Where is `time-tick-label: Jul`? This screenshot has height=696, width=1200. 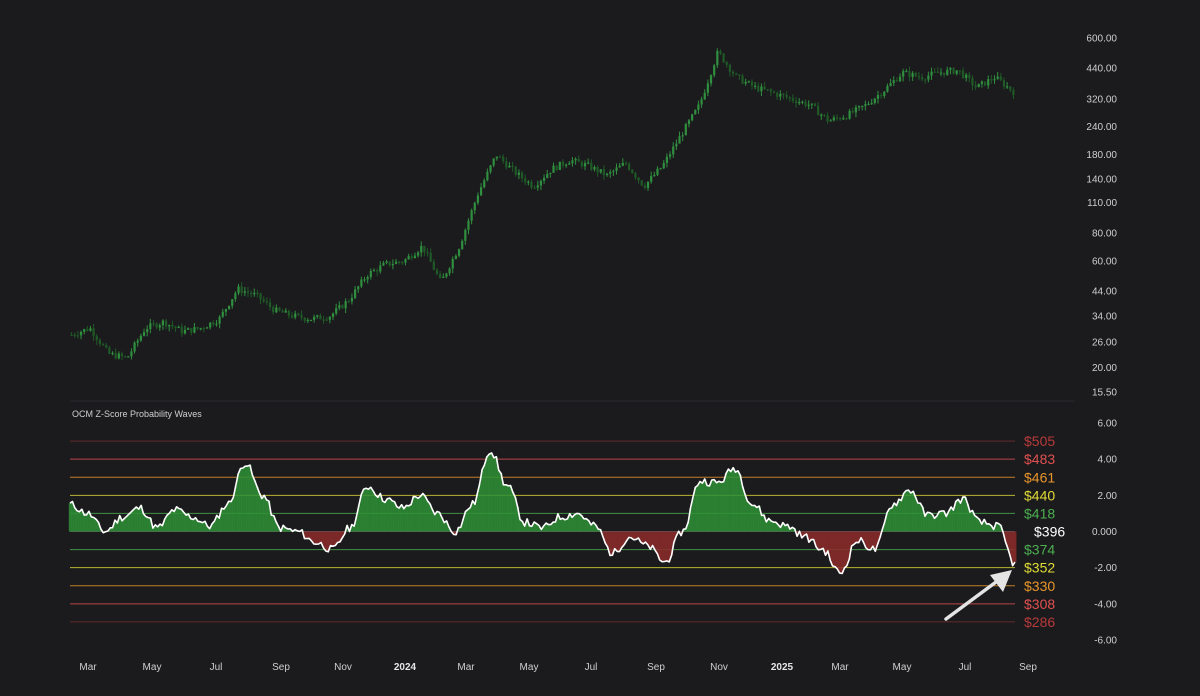
time-tick-label: Jul is located at coordinates (591, 667).